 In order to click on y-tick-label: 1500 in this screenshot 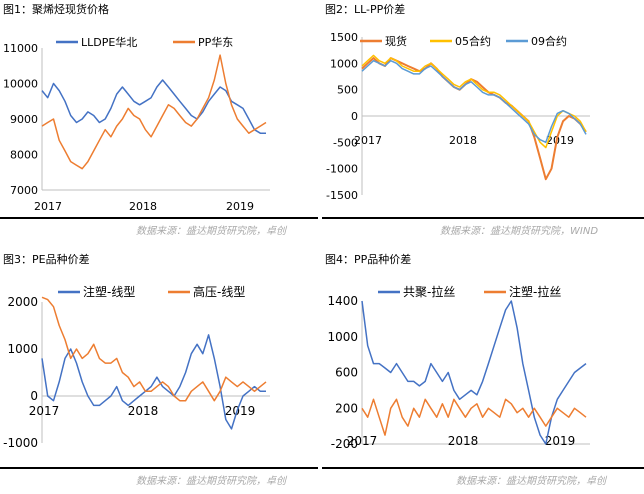, I will do `click(344, 37)`.